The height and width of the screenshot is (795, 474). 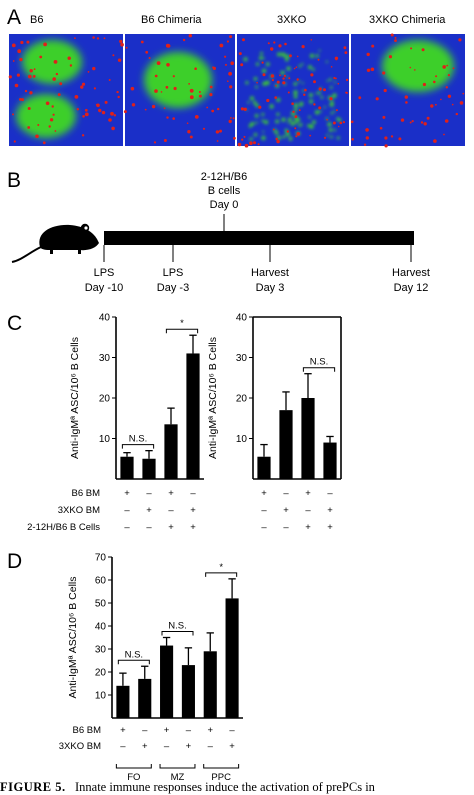 What do you see at coordinates (105, 439) in the screenshot?
I see `y-tick-label: 10` at bounding box center [105, 439].